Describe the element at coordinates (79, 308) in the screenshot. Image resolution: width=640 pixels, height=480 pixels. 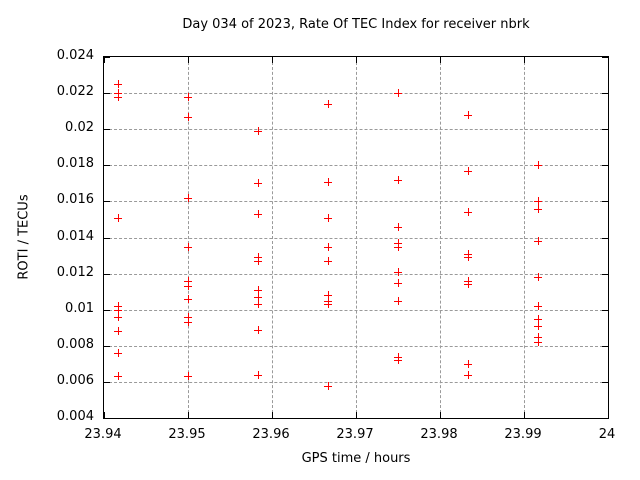
I see `y-tick-label: 0.01` at that location.